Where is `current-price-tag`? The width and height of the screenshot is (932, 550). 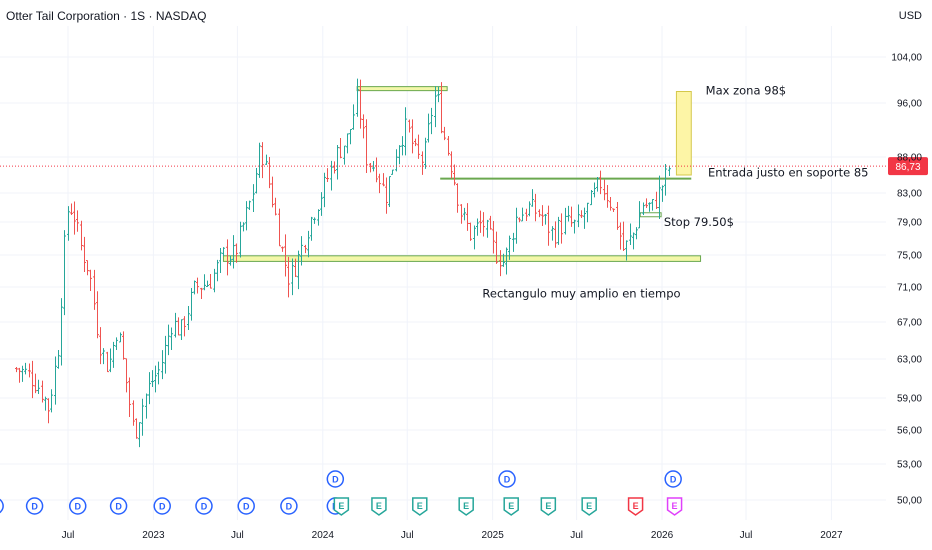
current-price-tag is located at coordinates (908, 166).